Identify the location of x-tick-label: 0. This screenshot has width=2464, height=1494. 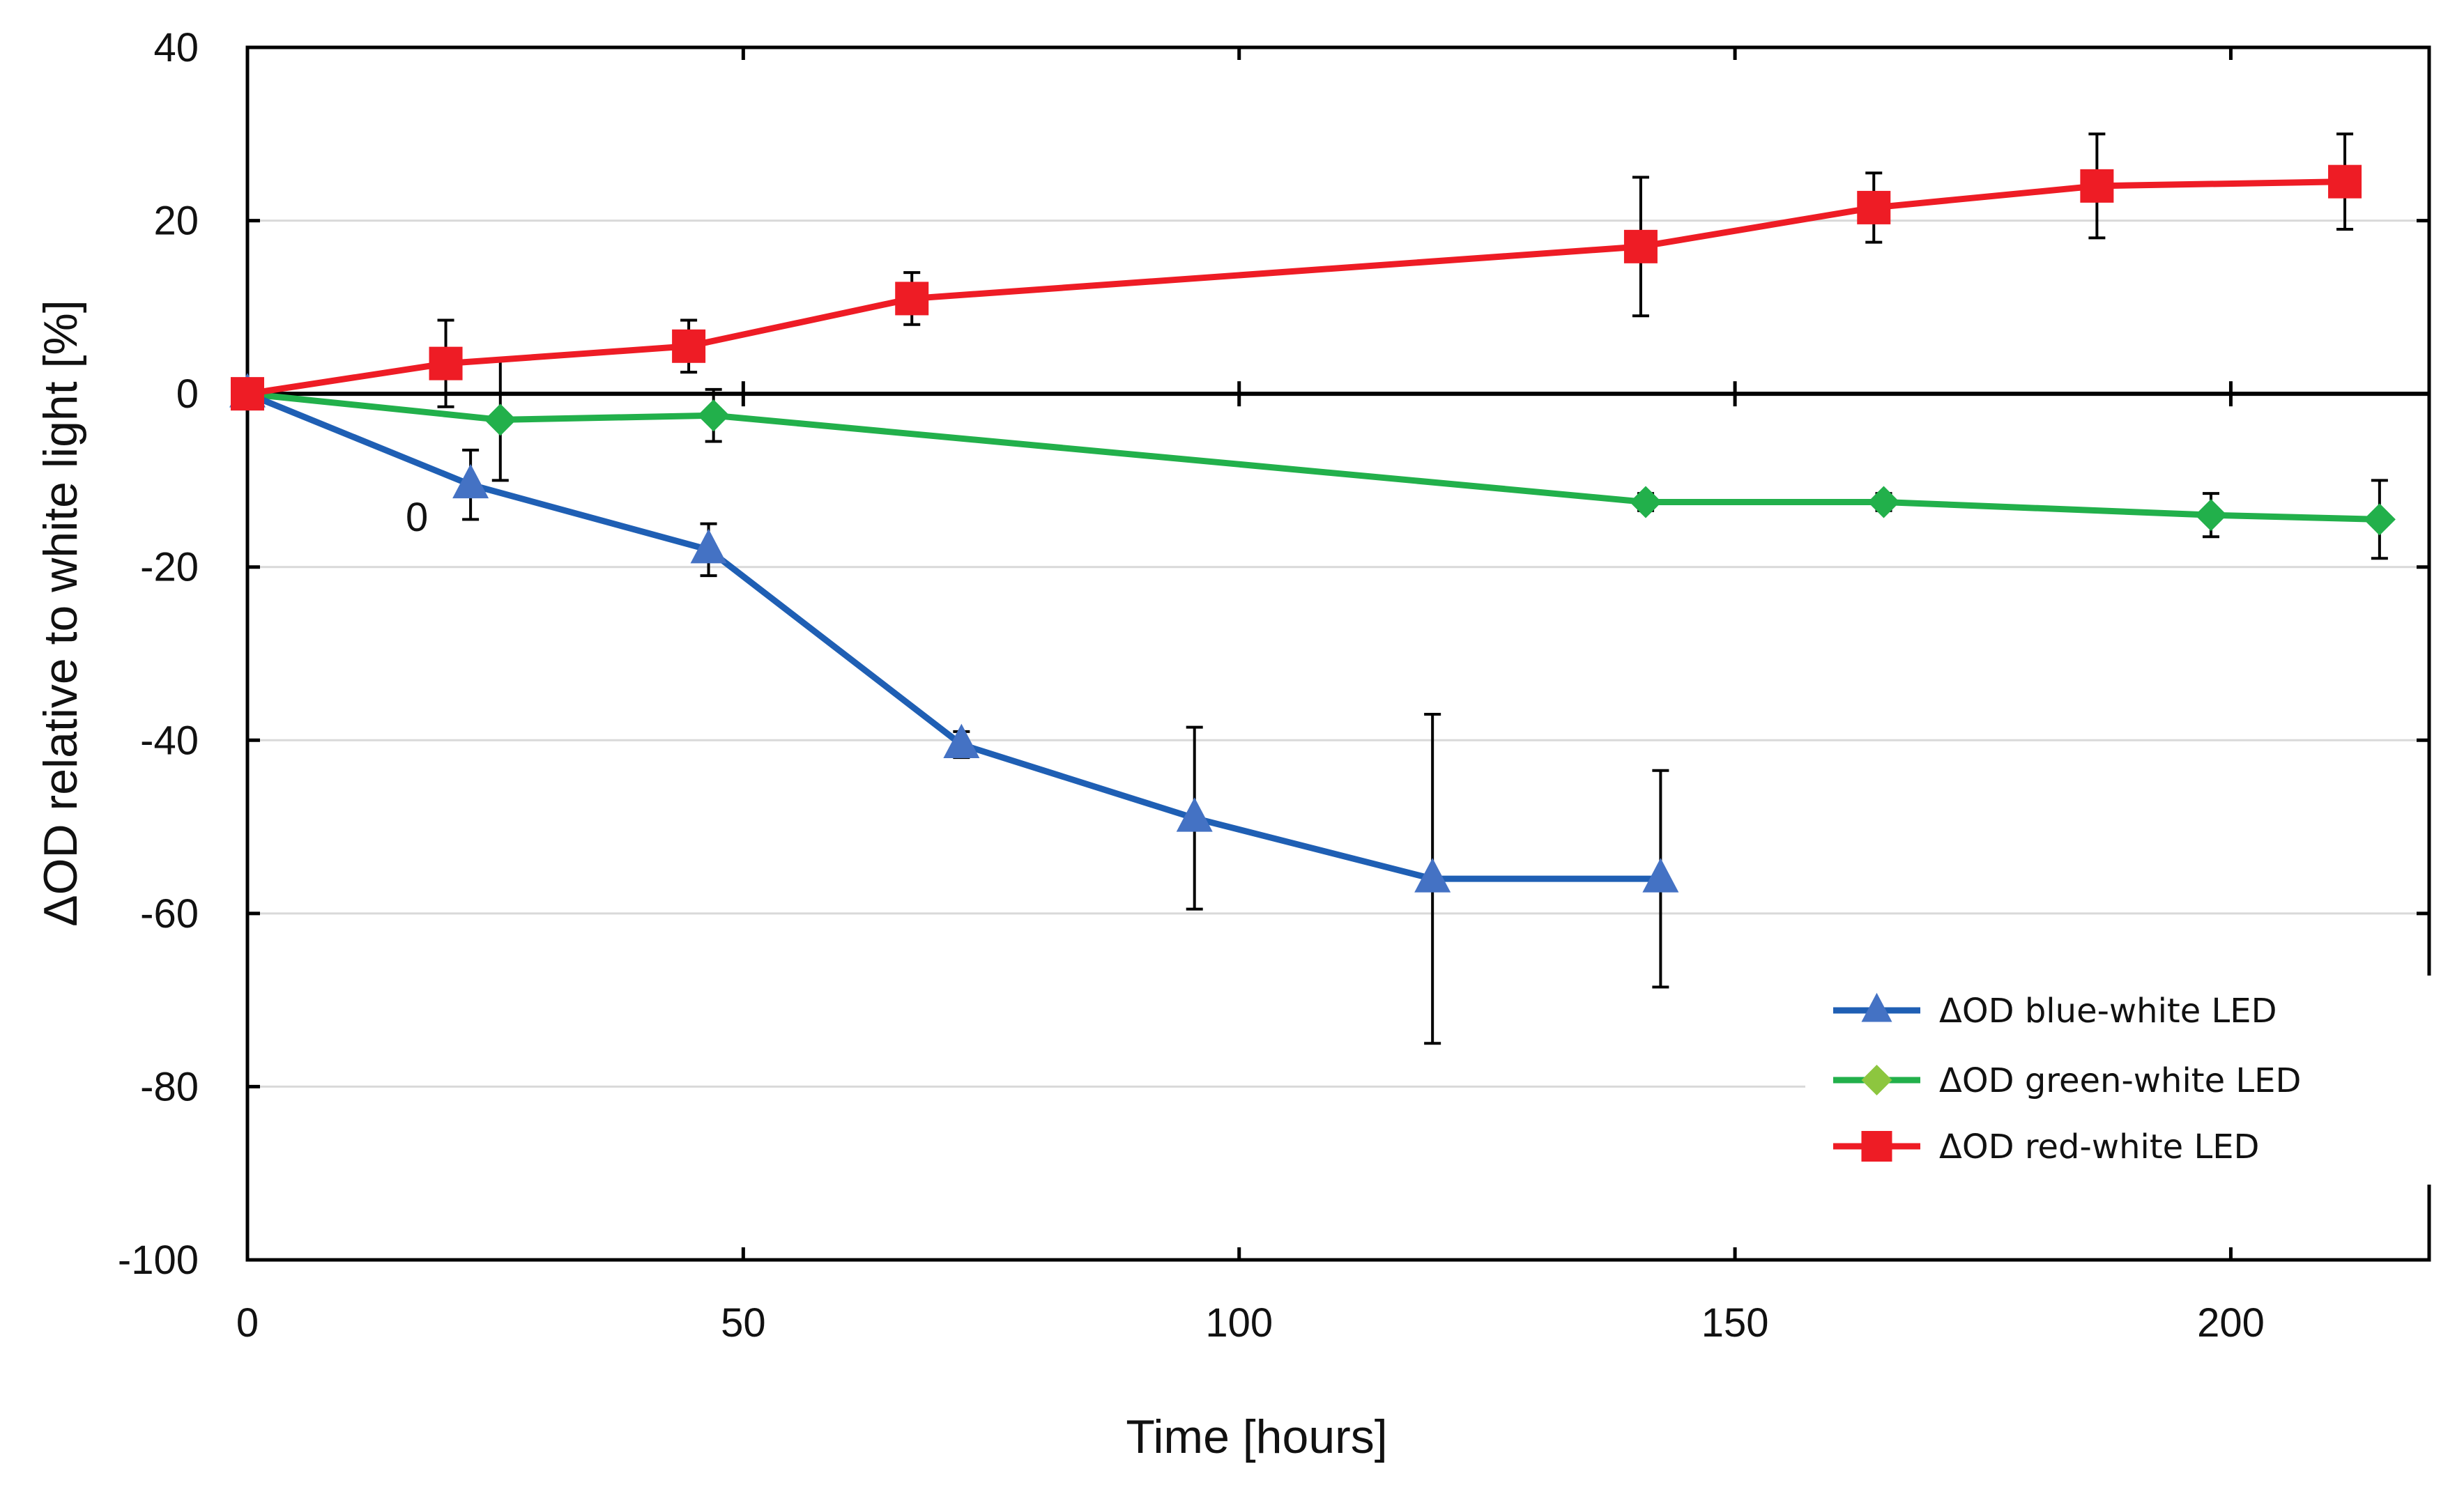
(247, 1323).